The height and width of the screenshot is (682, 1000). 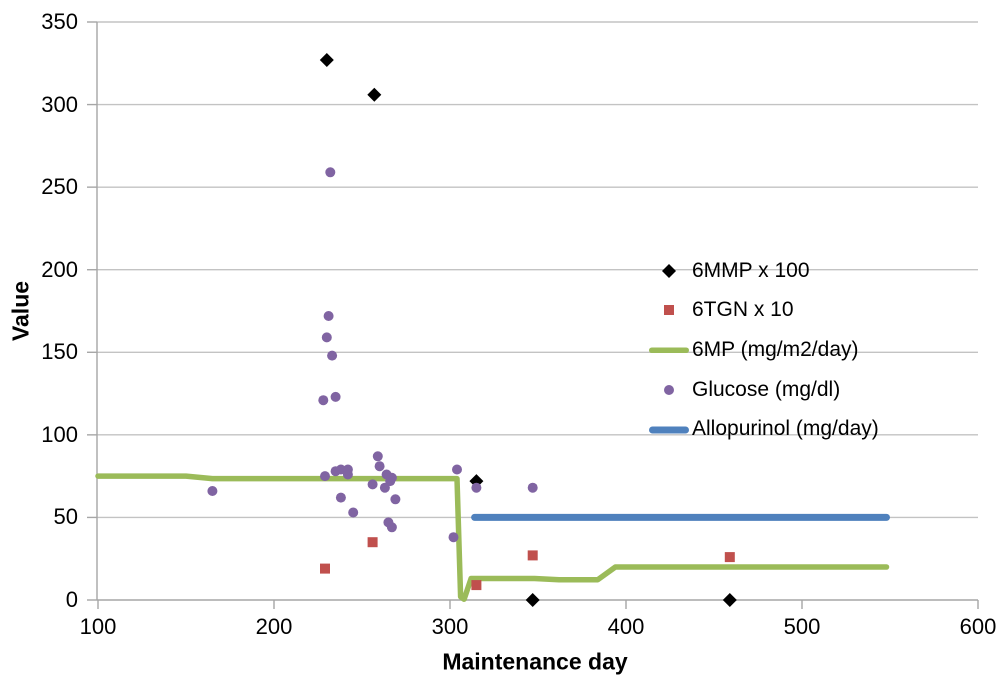 I want to click on x-tick-label: 400, so click(x=626, y=626).